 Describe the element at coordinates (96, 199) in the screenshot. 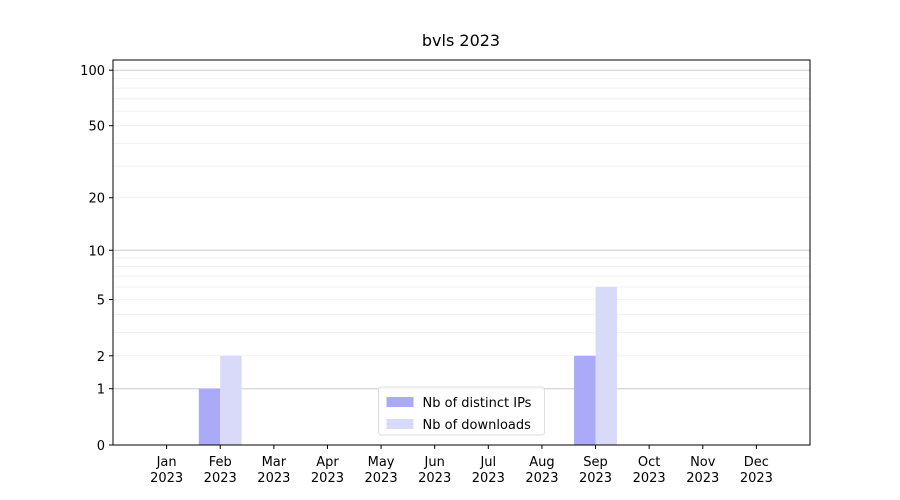

I see `y-tick-label: 20` at that location.